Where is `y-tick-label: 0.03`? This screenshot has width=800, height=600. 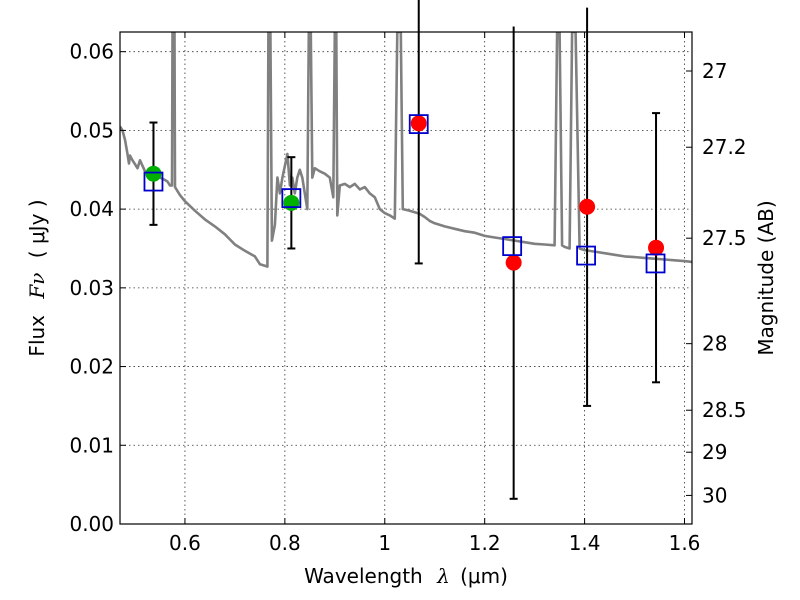
y-tick-label: 0.03 is located at coordinates (91, 288).